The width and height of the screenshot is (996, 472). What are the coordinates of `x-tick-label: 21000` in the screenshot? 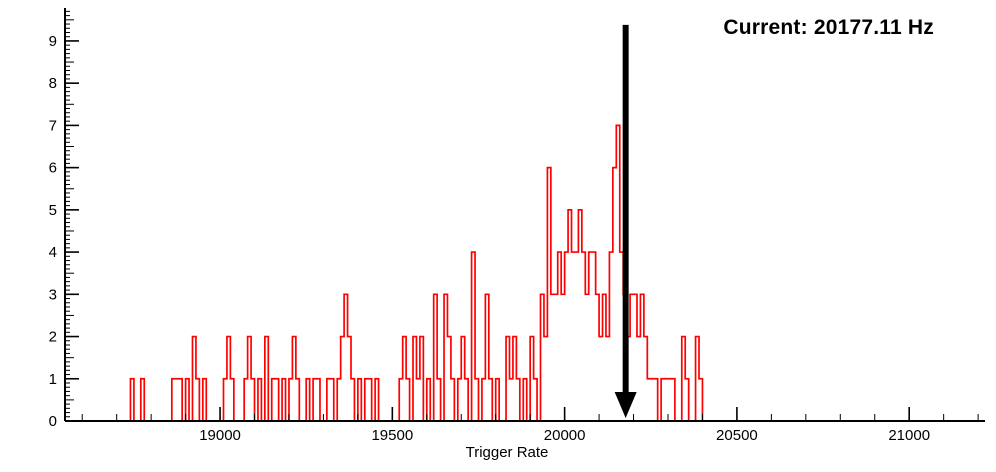 It's located at (909, 435).